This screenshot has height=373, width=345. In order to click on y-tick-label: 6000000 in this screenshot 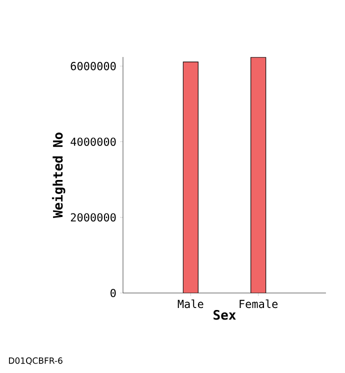, I will do `click(93, 66)`.